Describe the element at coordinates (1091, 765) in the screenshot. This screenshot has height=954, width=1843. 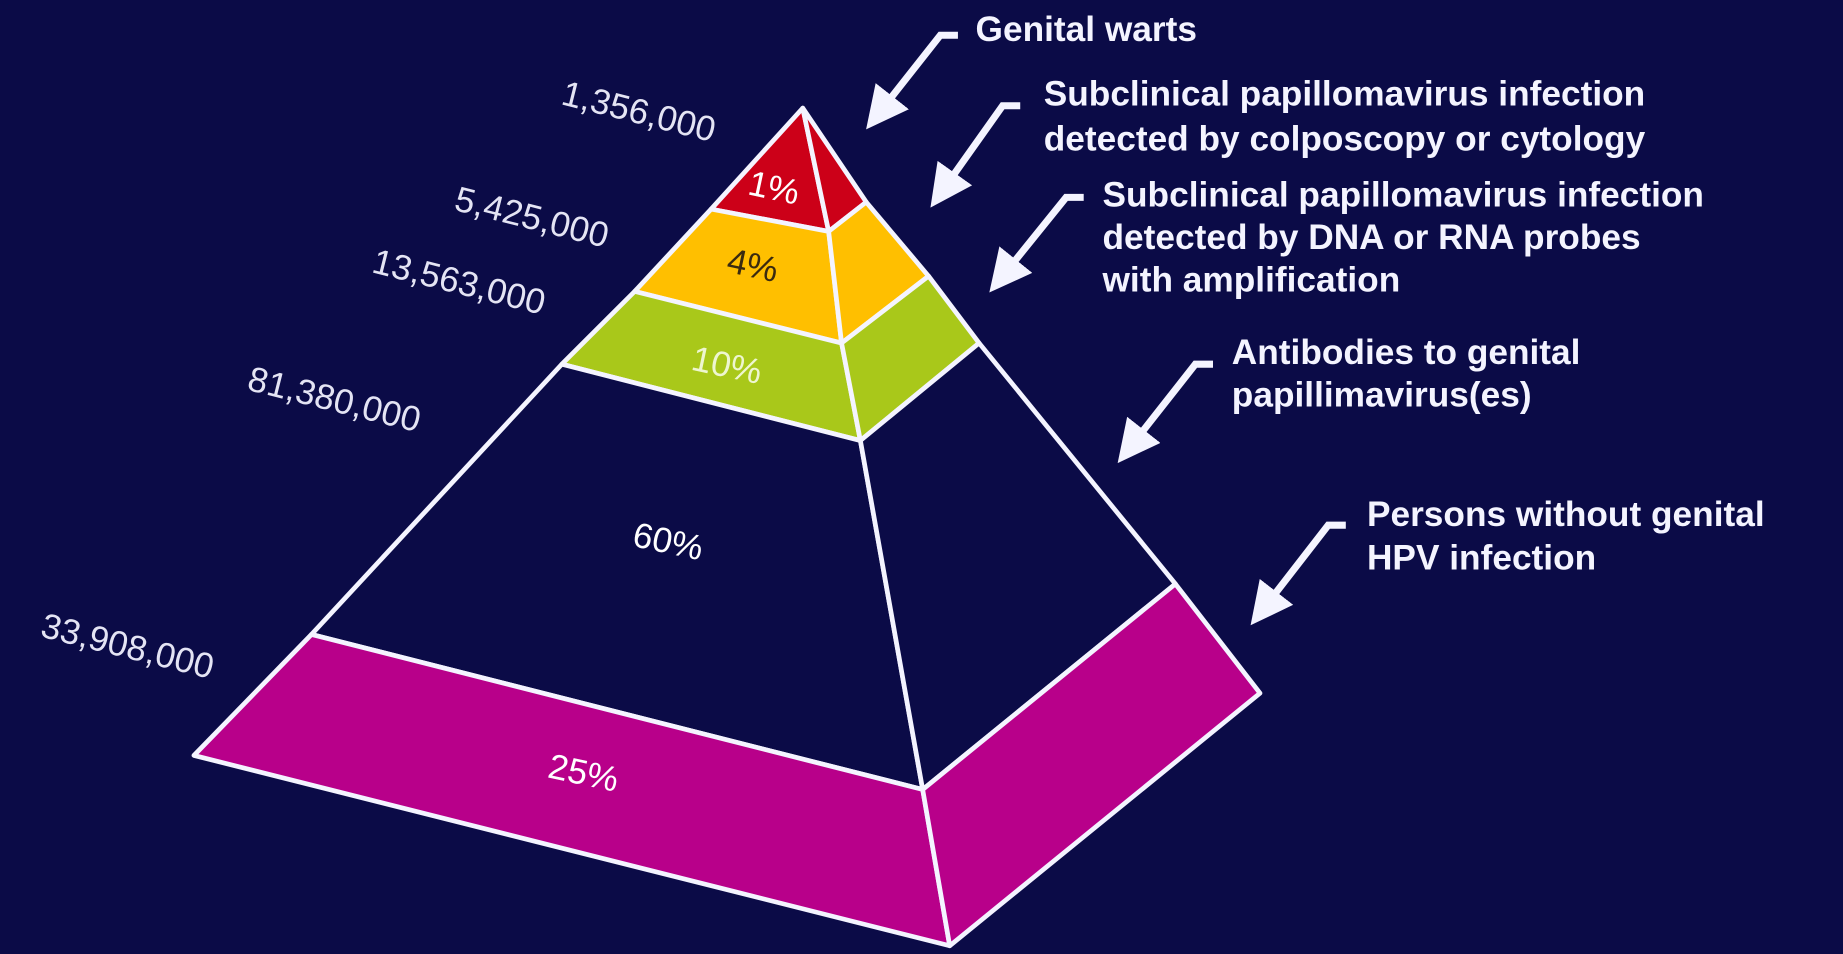
I see `layer-side` at that location.